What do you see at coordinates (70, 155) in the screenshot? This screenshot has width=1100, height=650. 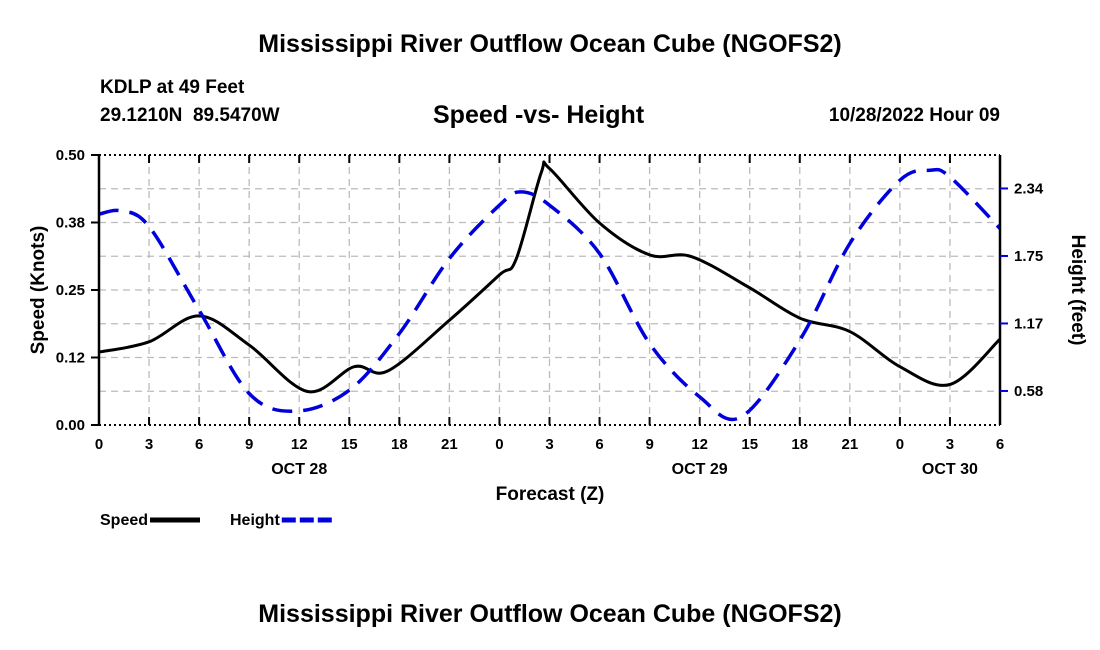 I see `y-tick-label: 0.50` at bounding box center [70, 155].